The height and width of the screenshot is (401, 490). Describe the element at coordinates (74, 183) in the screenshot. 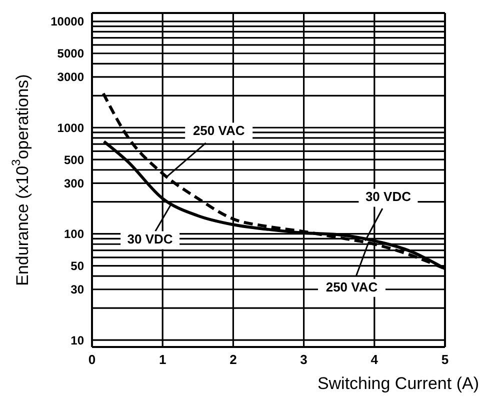

I see `y-tick-label: 300` at that location.